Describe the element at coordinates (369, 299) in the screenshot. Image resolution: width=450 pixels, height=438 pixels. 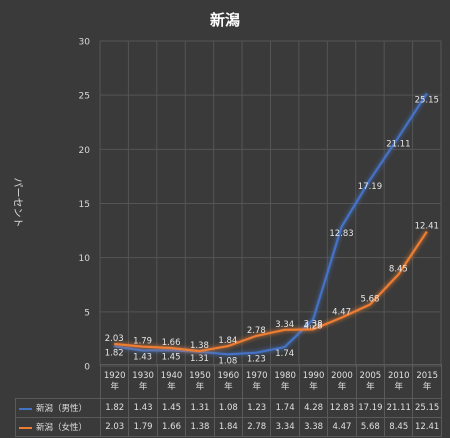
I see `data-label: 5.68` at that location.